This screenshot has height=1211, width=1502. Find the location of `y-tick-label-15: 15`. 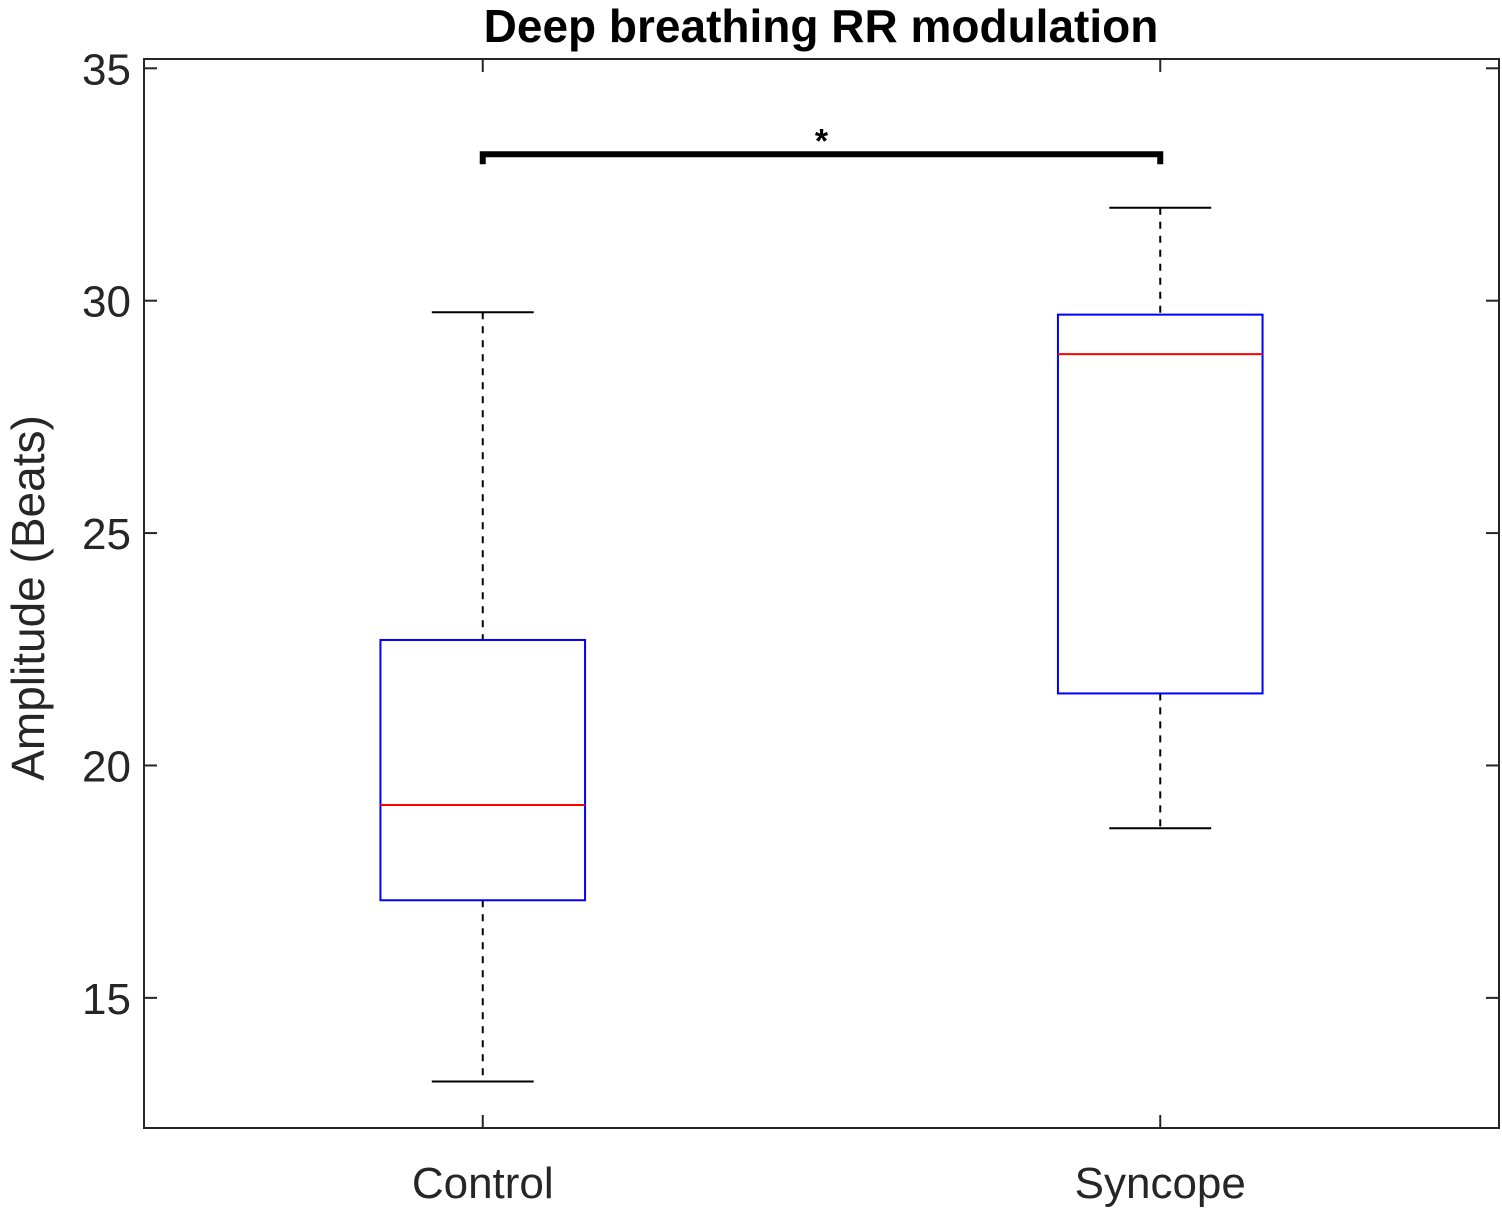

y-tick-label-15: 15 is located at coordinates (106, 999).